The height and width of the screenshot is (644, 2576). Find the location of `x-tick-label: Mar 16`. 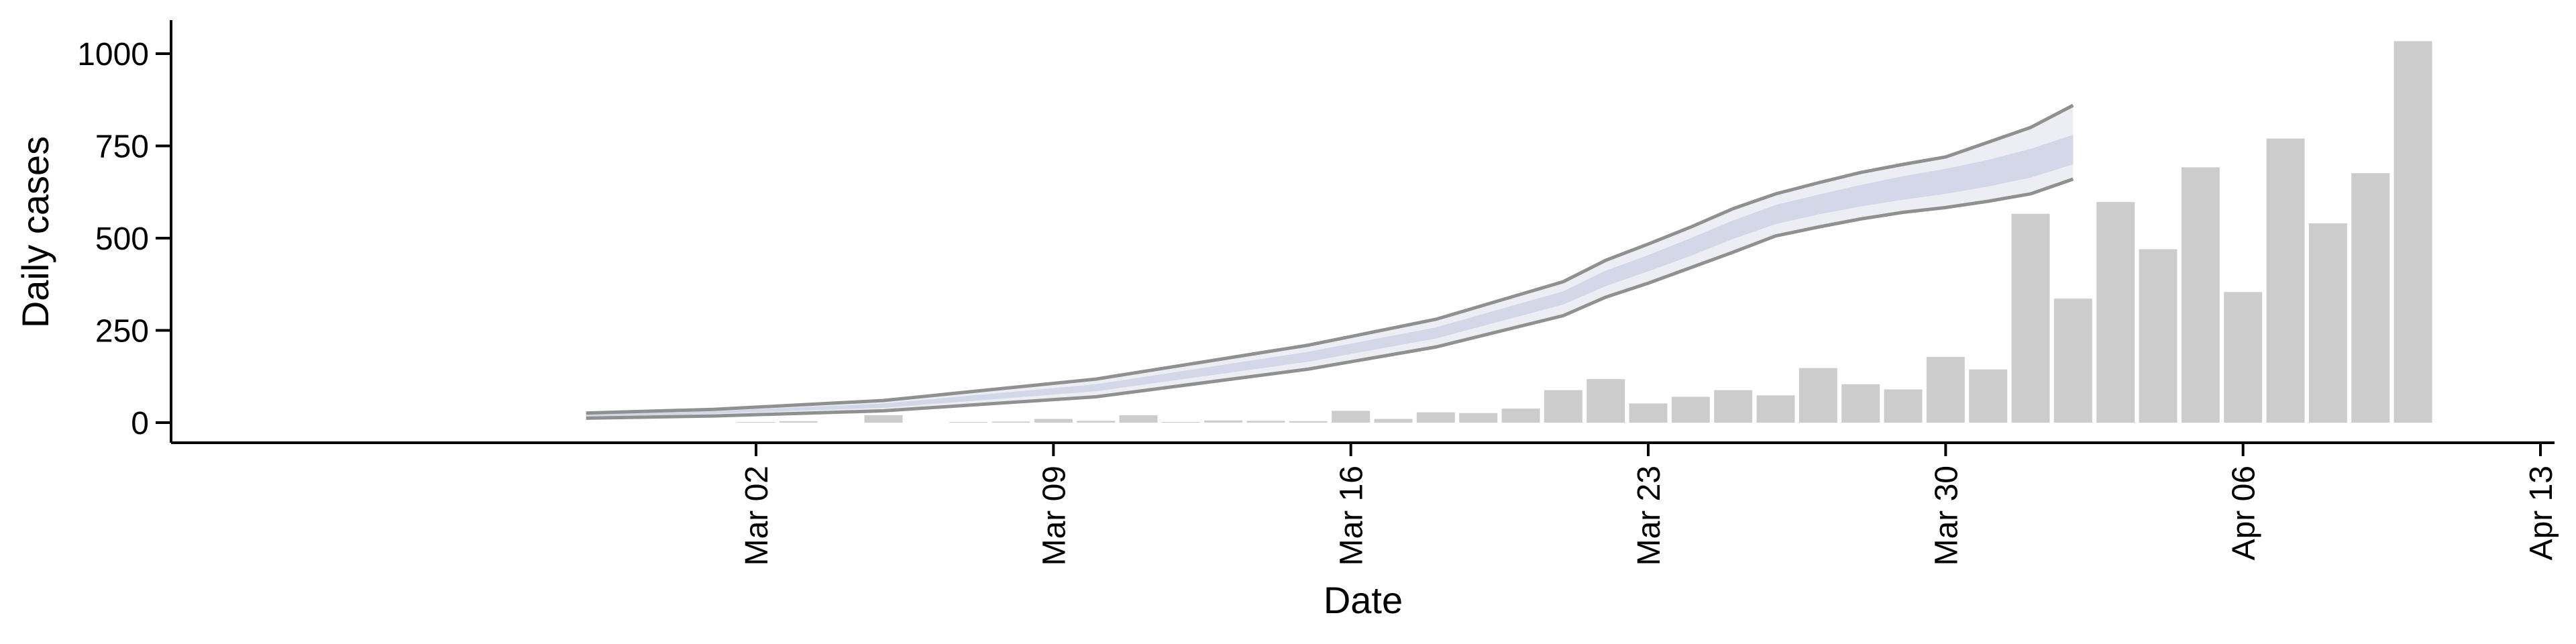

x-tick-label: Mar 16 is located at coordinates (1352, 516).